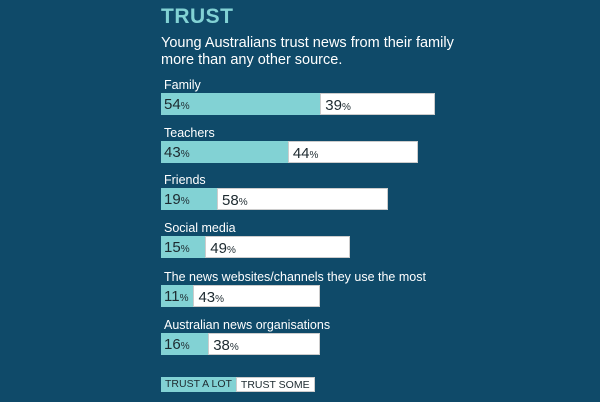 This screenshot has height=402, width=600. What do you see at coordinates (185, 180) in the screenshot?
I see `category-label: Friends` at bounding box center [185, 180].